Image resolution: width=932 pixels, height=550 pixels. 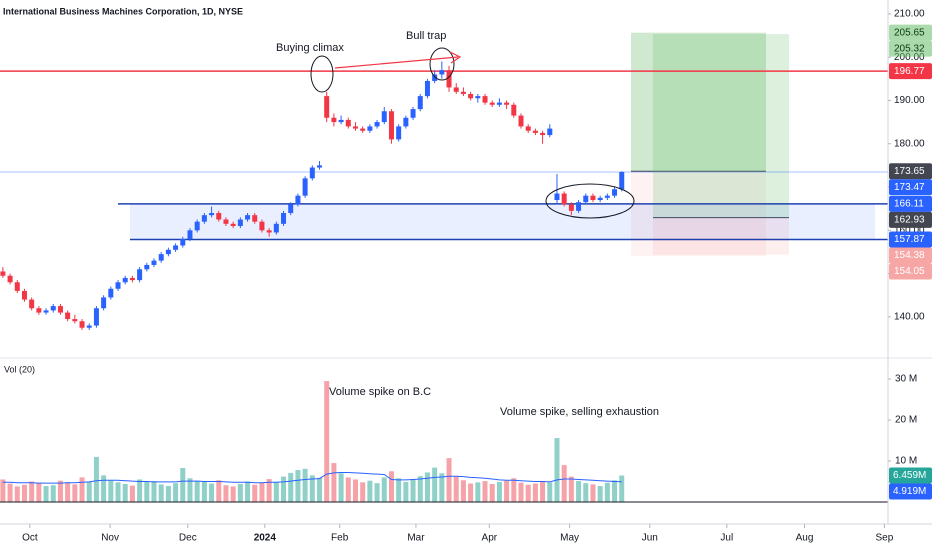 I want to click on x-tick-label: Oct, so click(x=30, y=538).